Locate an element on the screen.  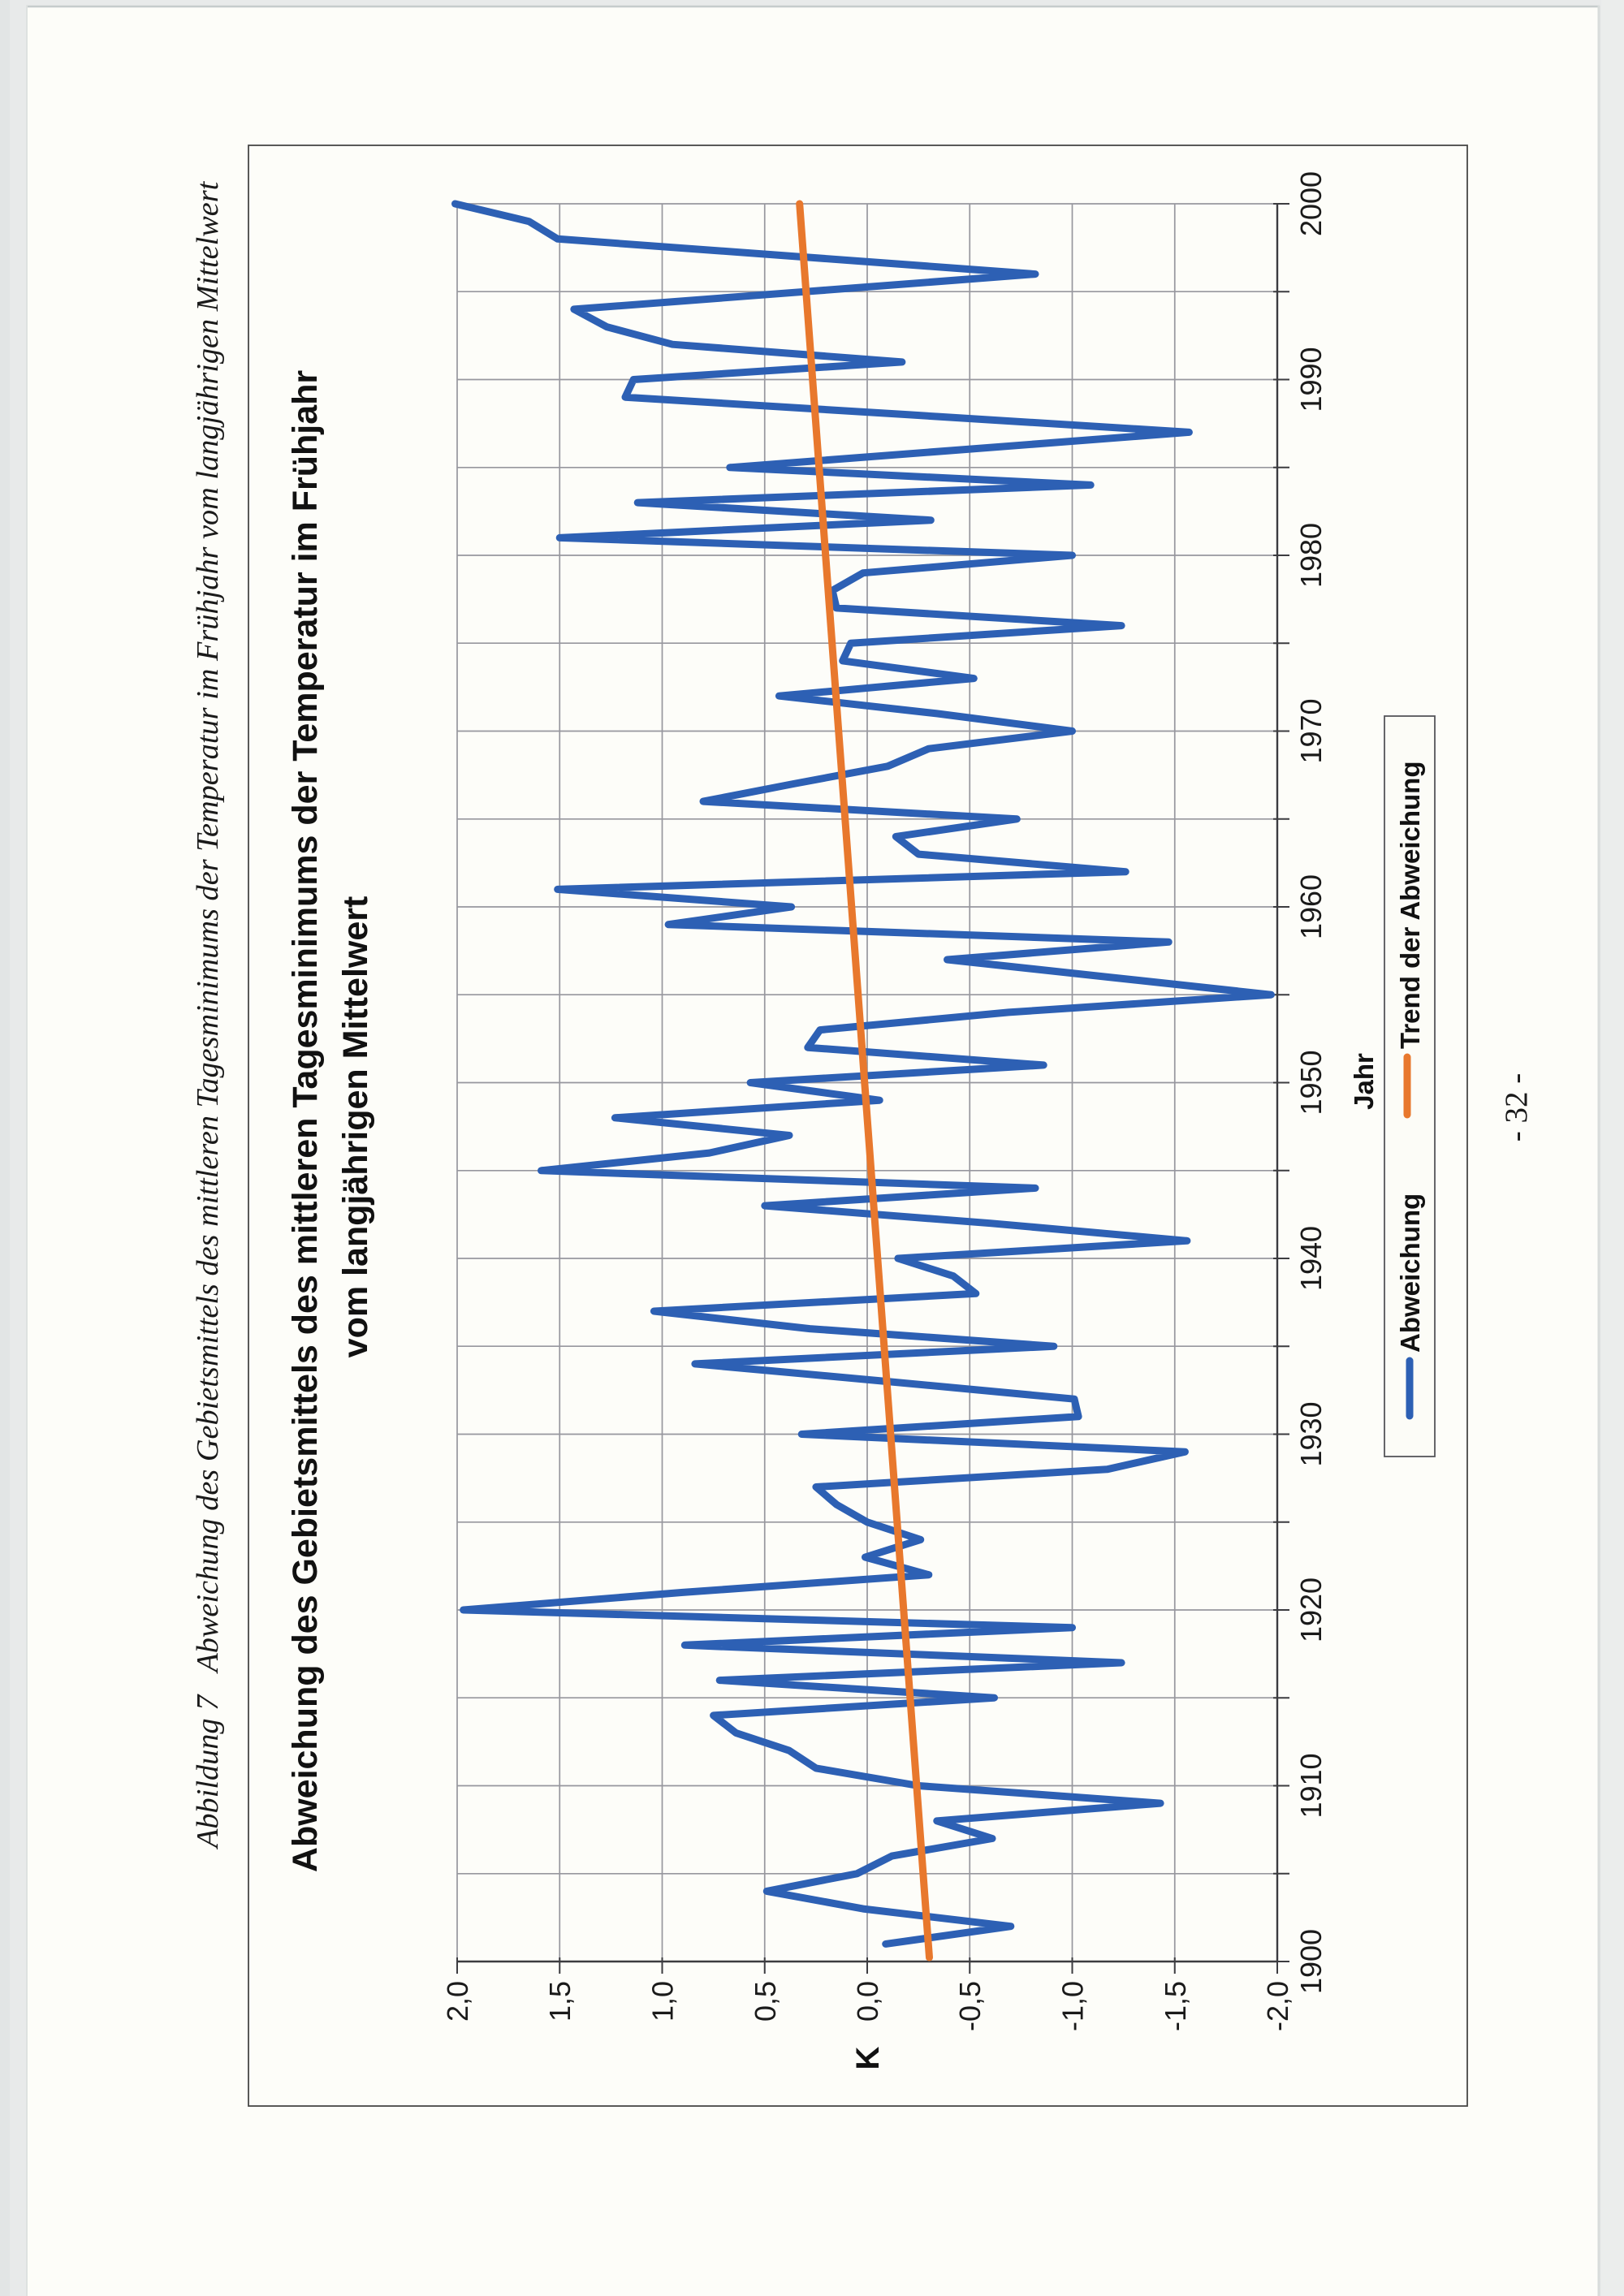
svg-text: 1910 is located at coordinates (1311, 1786).